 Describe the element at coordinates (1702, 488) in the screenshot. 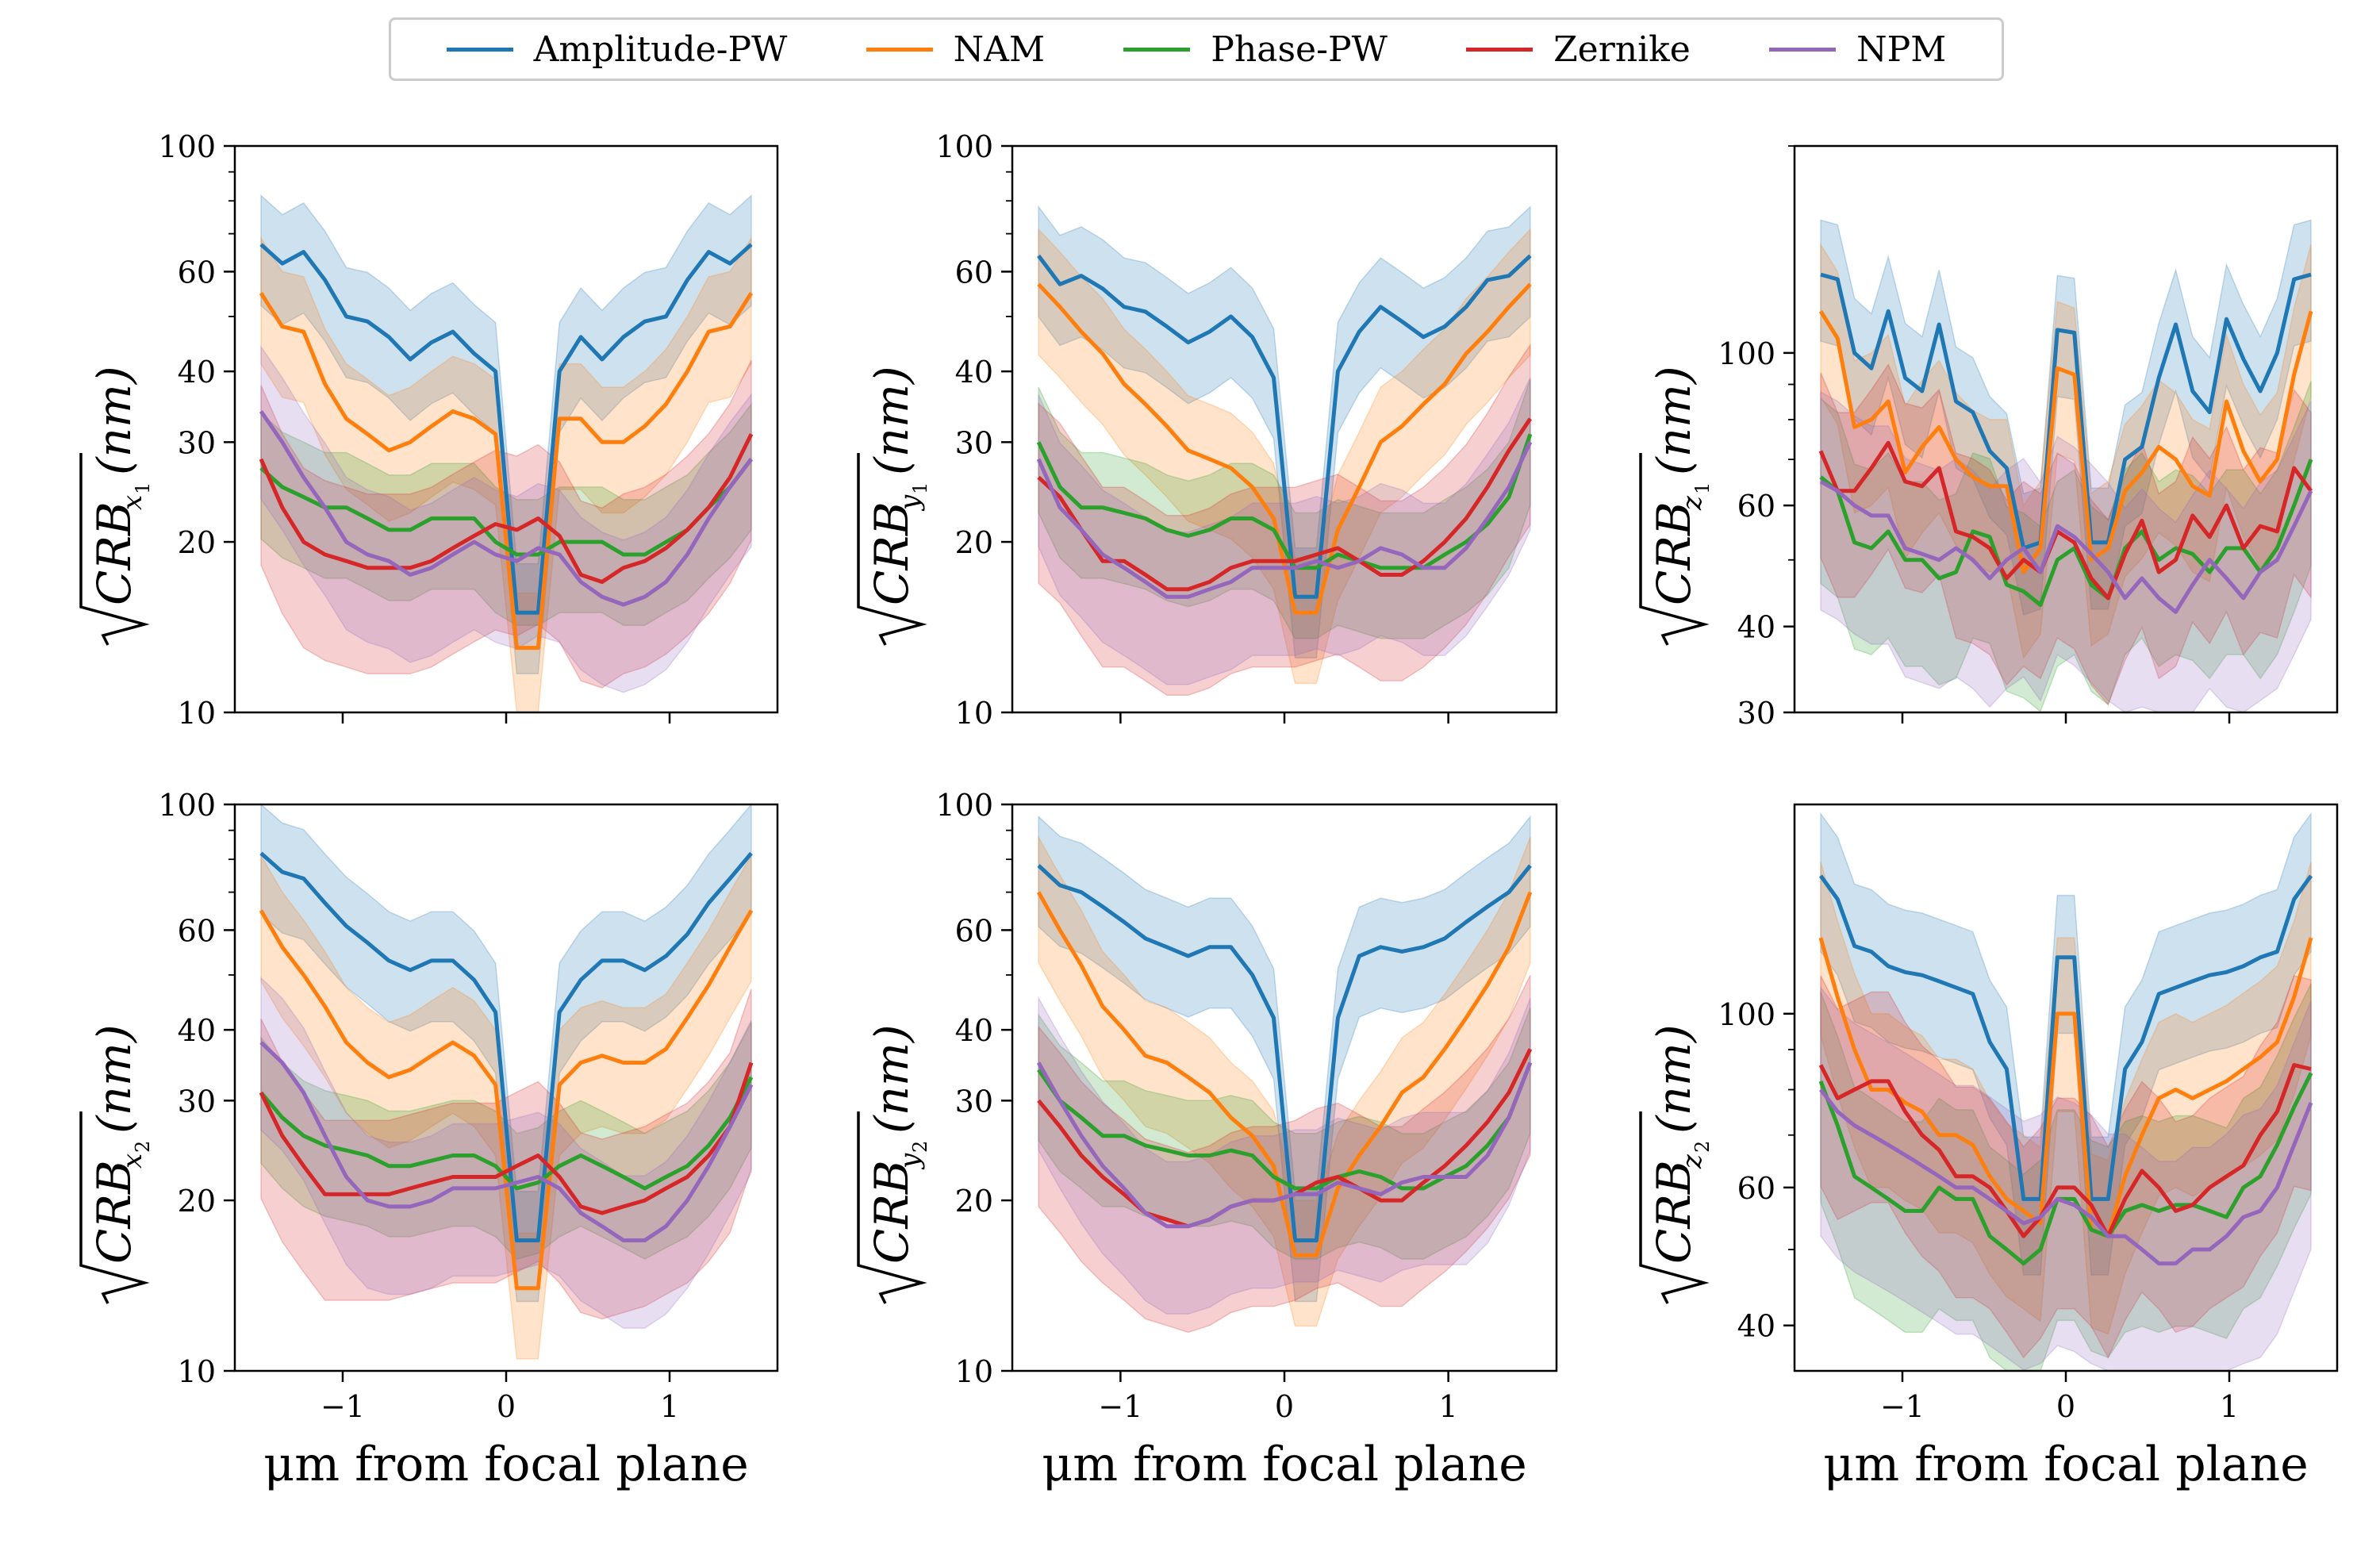

I see `y-label-idx: 1` at that location.